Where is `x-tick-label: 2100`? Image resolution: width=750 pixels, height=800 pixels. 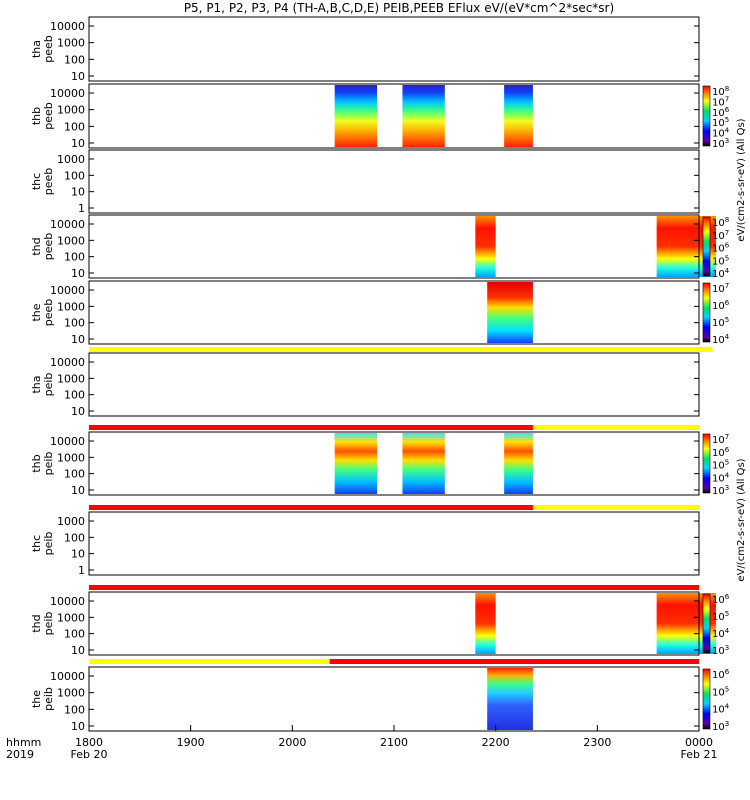
x-tick-label: 2100 is located at coordinates (394, 742).